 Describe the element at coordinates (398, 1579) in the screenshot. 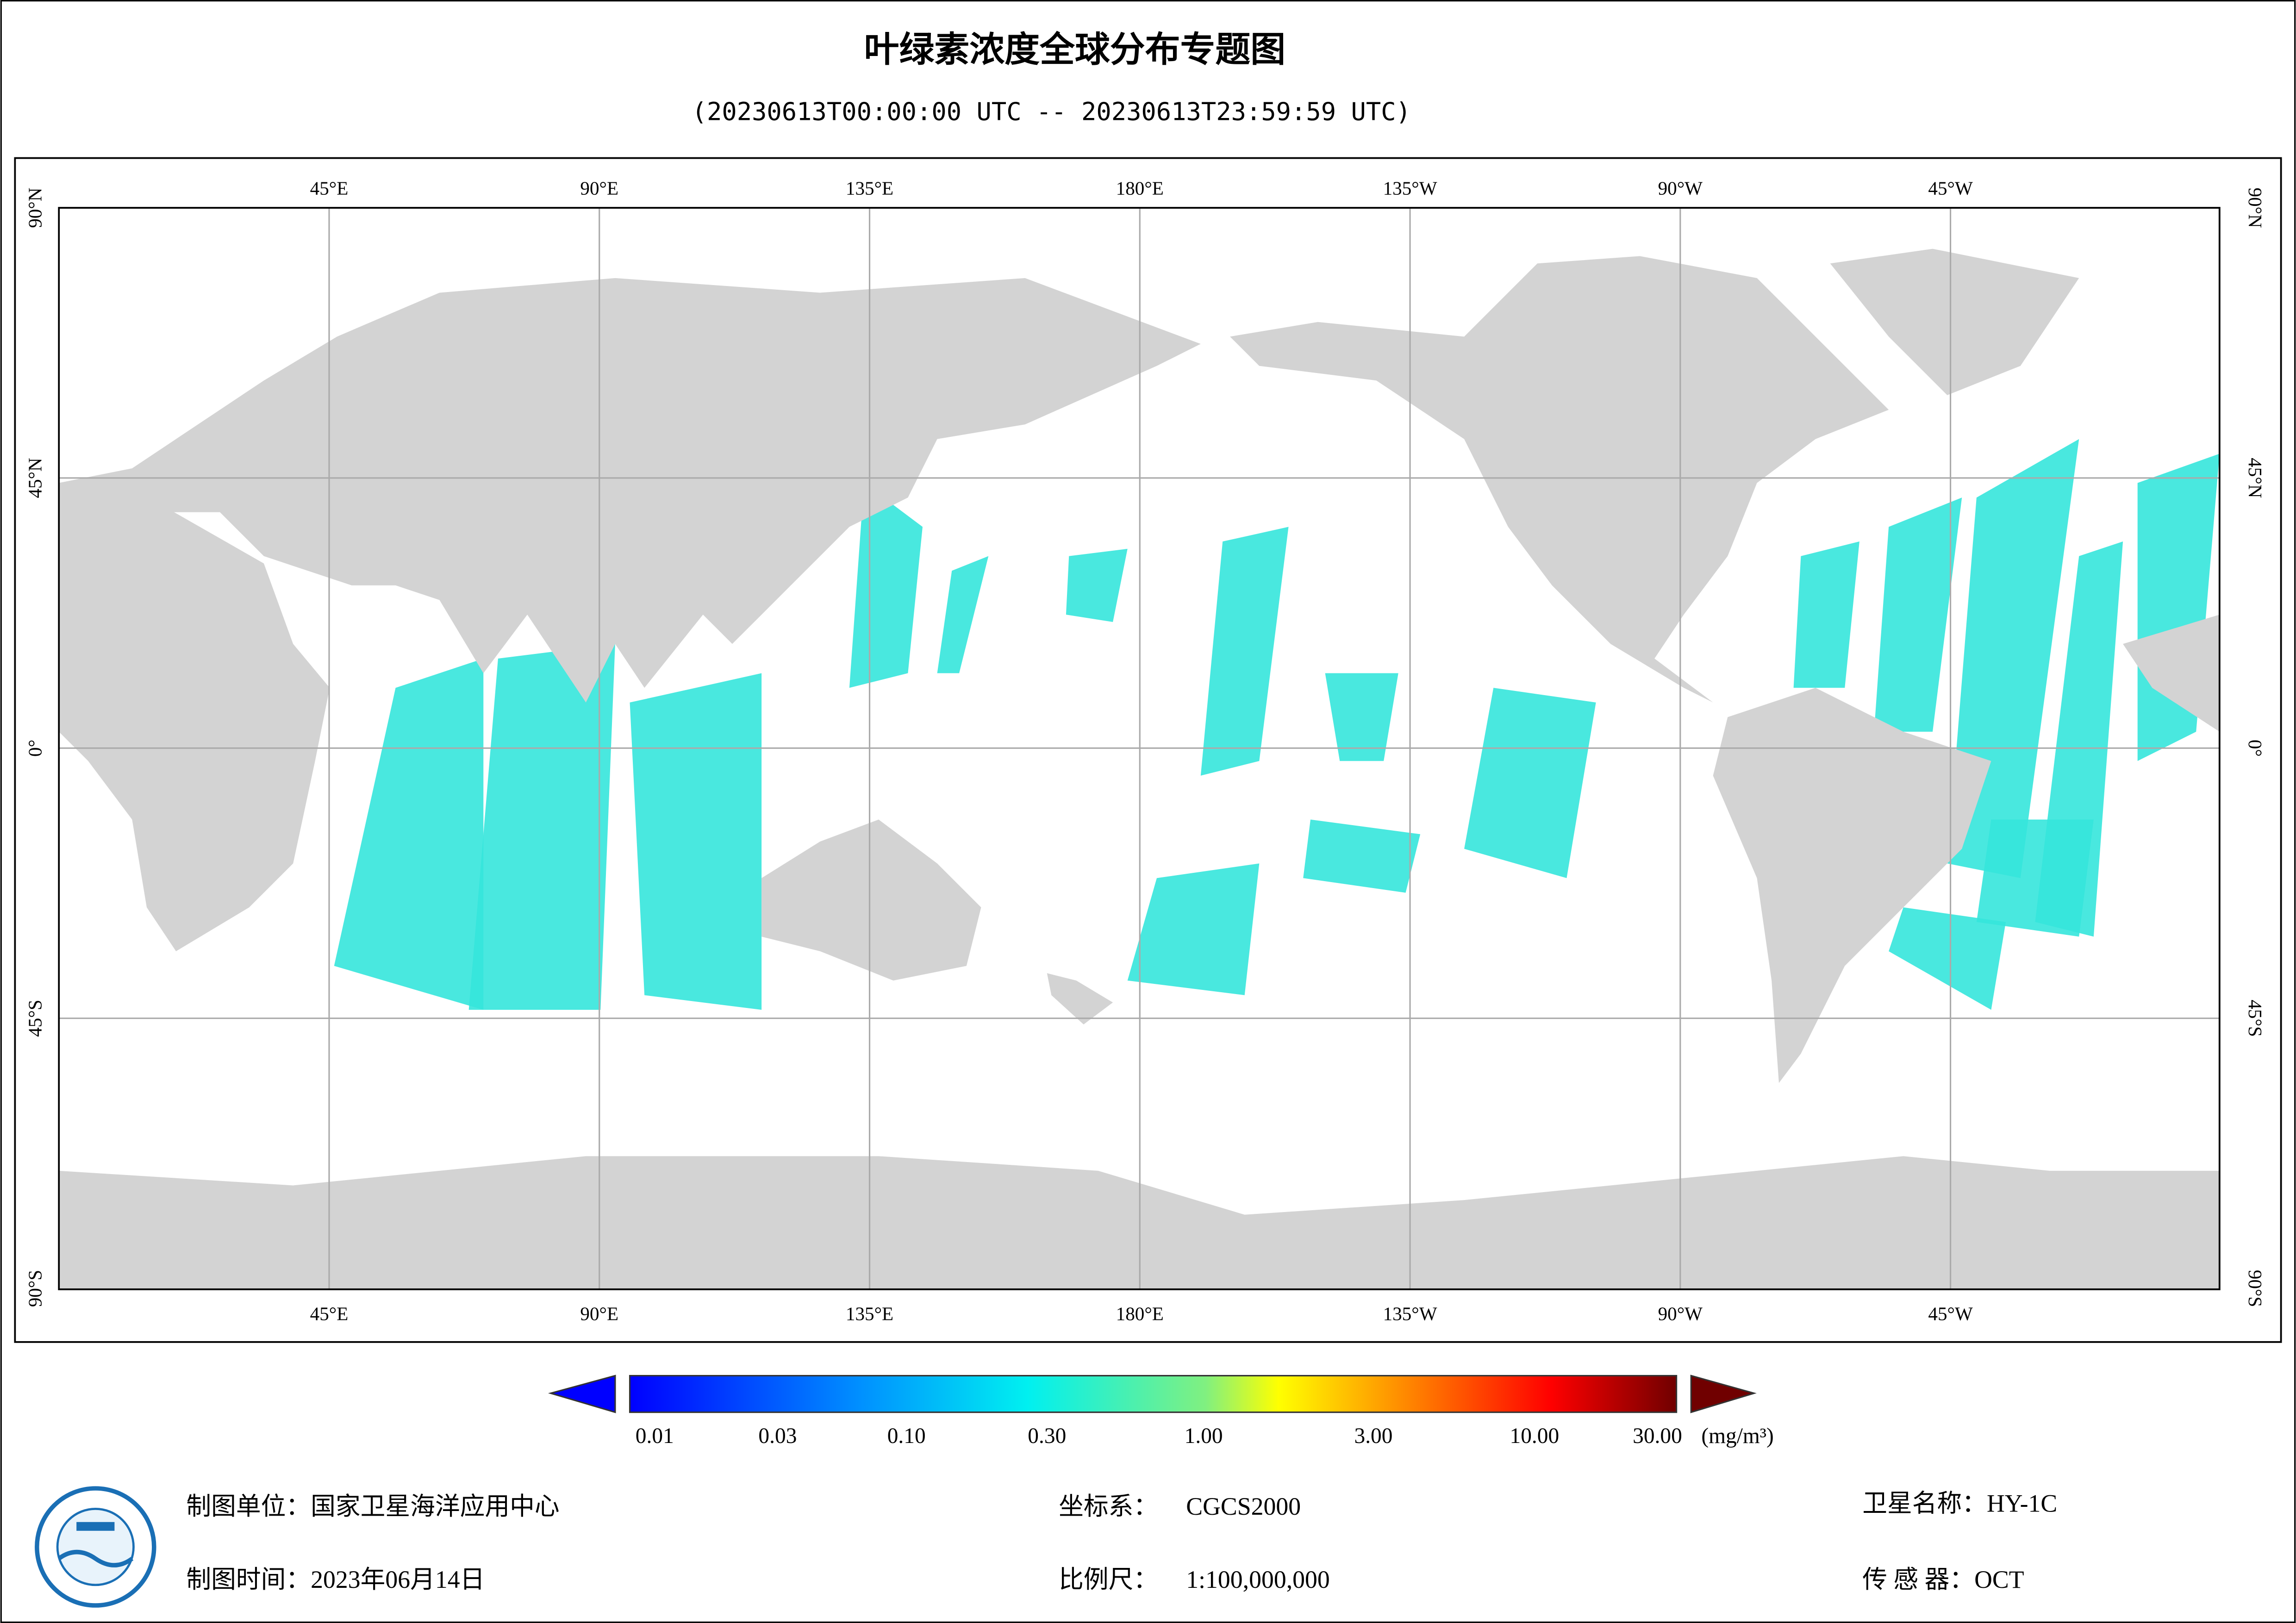

I see `footer-value: 2023年06月14日` at that location.